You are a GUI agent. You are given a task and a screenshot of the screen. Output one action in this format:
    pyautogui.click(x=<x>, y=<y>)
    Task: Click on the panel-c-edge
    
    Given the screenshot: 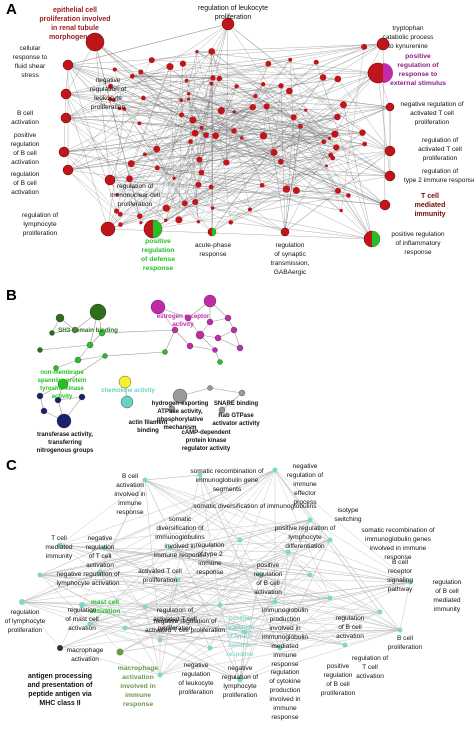 What is the action you would take?
    pyautogui.click(x=172, y=477)
    